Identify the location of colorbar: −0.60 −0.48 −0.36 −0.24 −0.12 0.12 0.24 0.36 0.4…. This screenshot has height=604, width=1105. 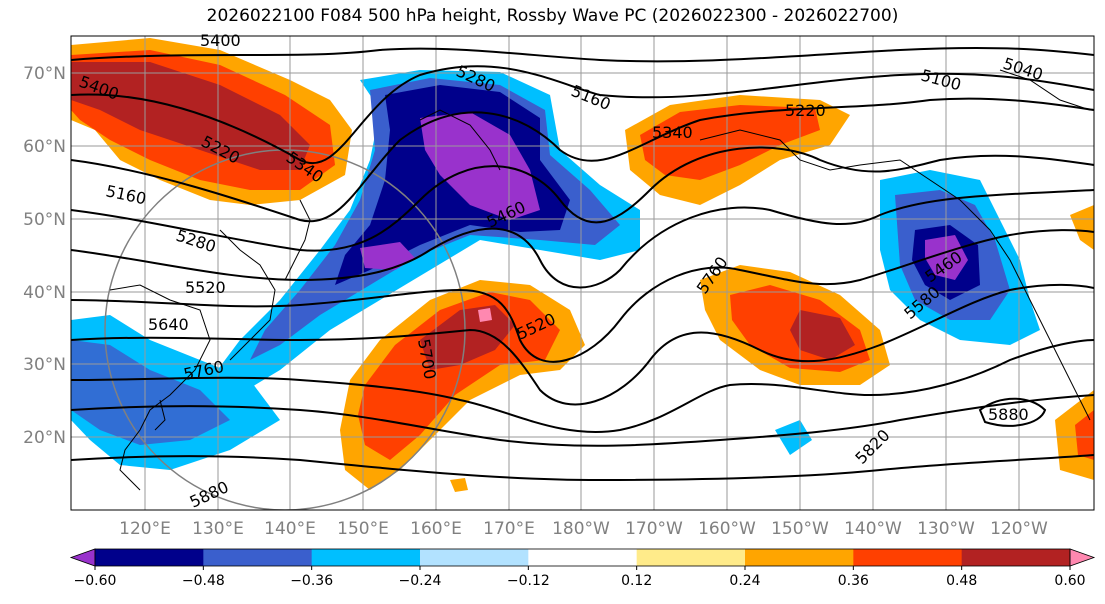
(582, 568).